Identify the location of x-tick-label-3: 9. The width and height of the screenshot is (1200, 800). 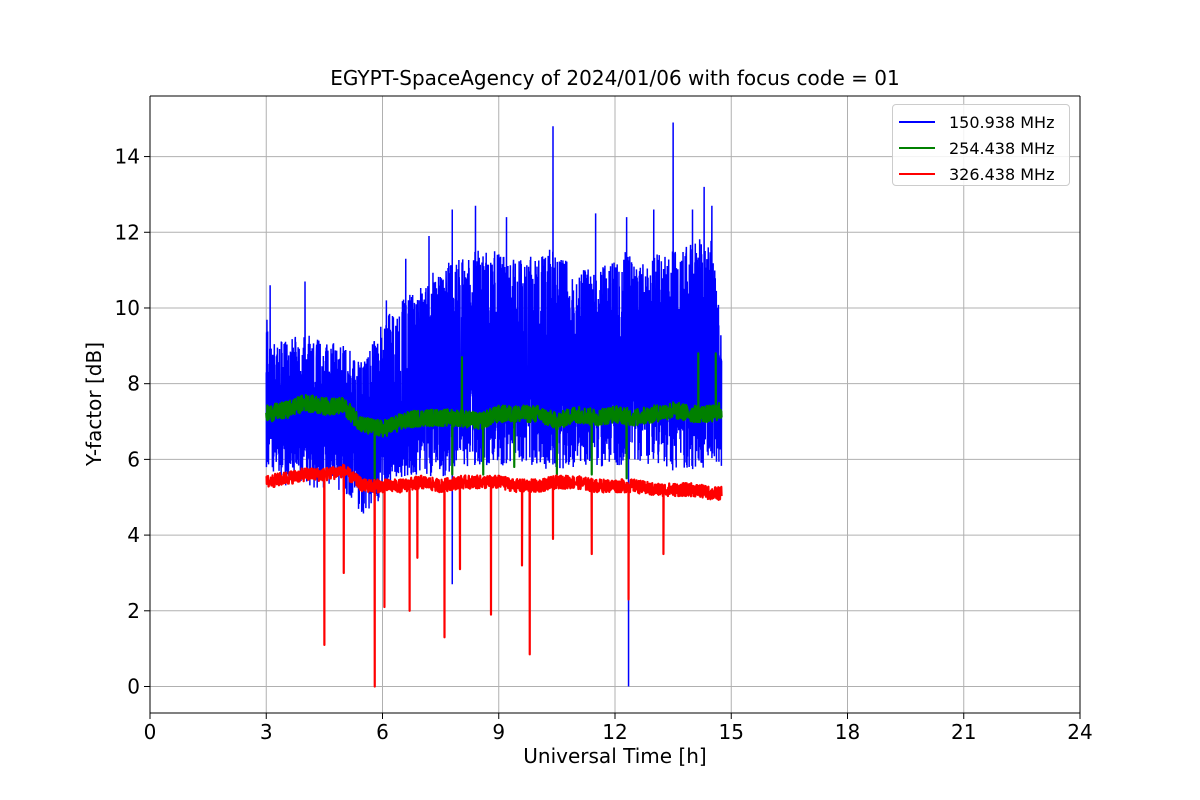
(498, 732).